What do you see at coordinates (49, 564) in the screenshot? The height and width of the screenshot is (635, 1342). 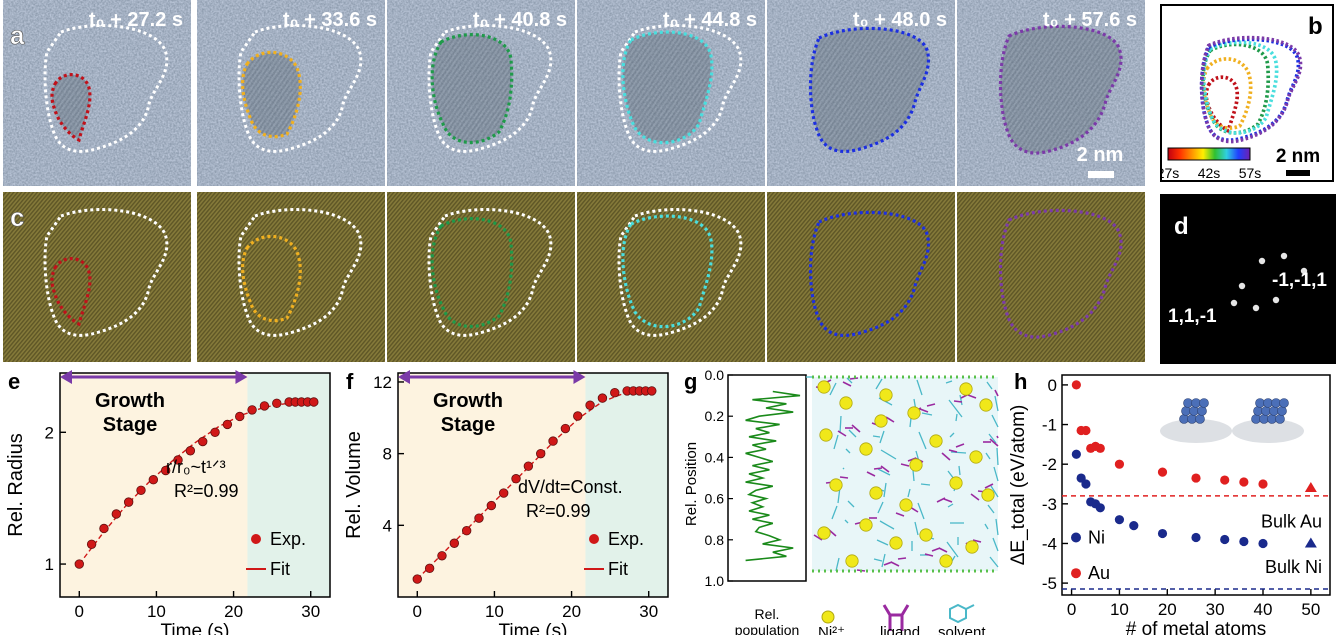 I see `y-tick-label: 1` at bounding box center [49, 564].